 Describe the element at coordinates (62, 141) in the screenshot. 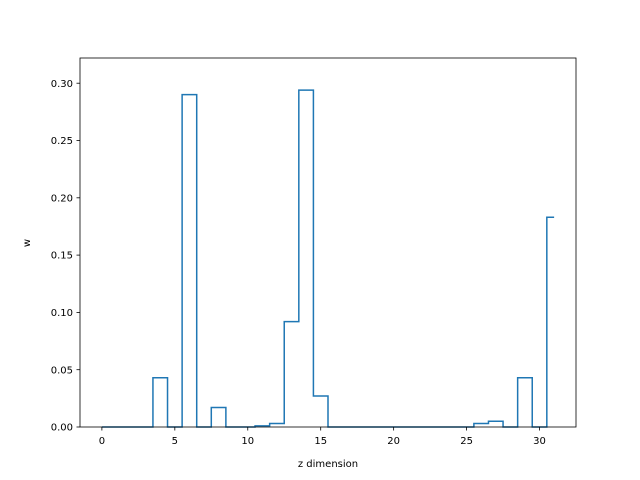

I see `y-tick-label: 0.25` at that location.